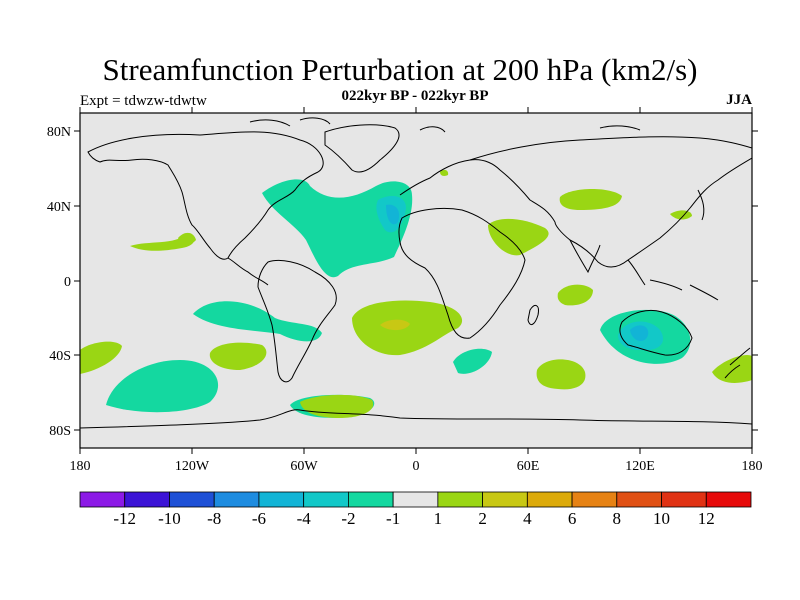 The height and width of the screenshot is (600, 800). I want to click on x-tick-label: 120E, so click(640, 466).